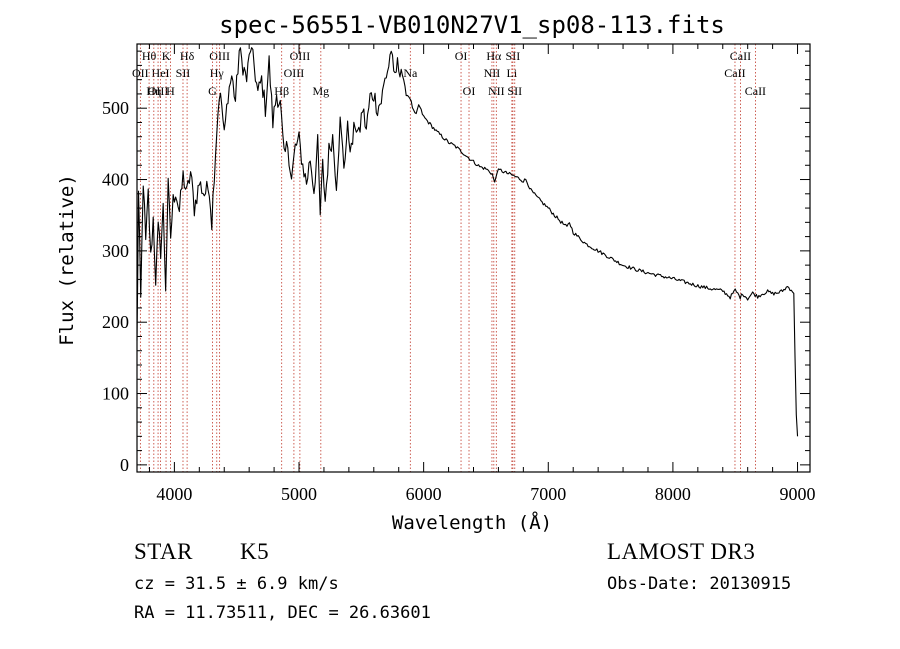 The image size is (900, 649). Describe the element at coordinates (282, 613) in the screenshot. I see `coordinates: RA = 11.73511, DEC = 26.63601` at that location.